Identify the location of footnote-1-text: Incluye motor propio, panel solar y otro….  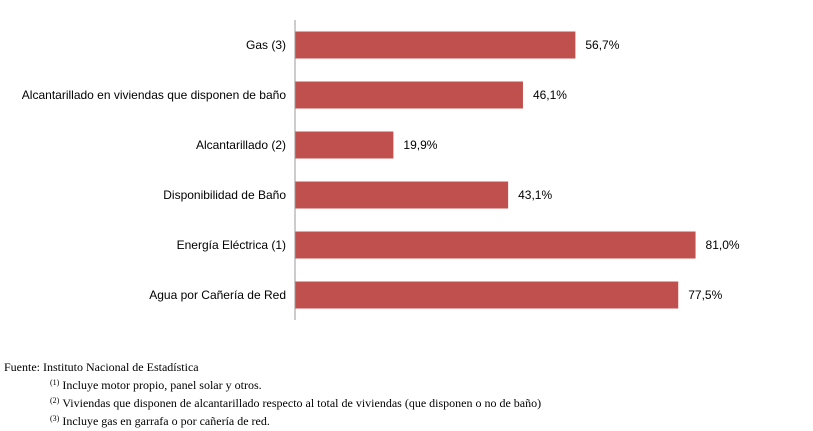
(162, 385).